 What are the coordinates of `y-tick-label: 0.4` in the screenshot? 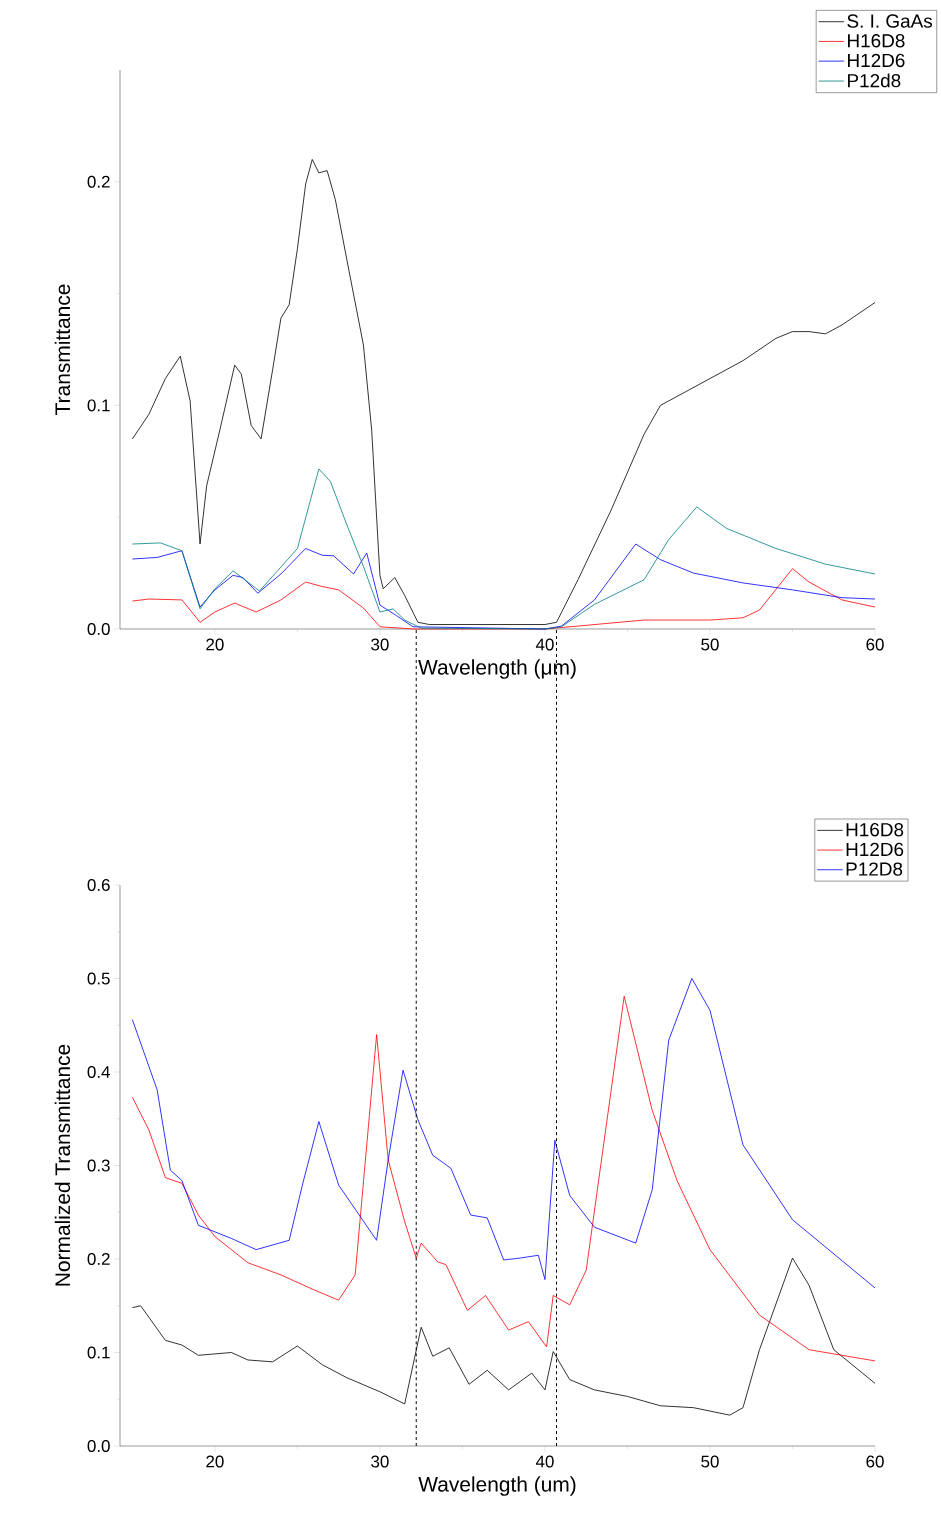 It's located at (98, 1072).